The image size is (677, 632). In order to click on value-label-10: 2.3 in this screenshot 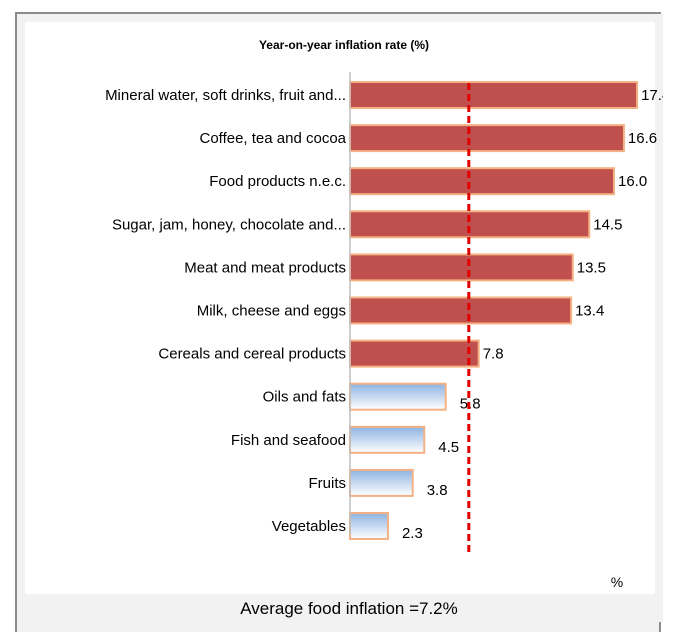, I will do `click(412, 533)`.